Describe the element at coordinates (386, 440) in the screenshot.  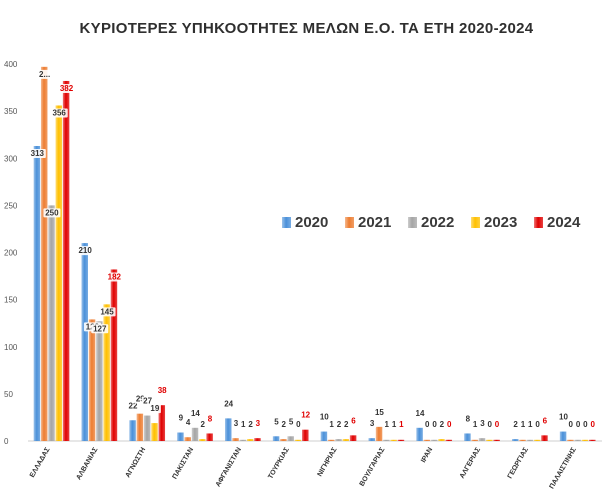
I see `bar-2022-ΒΟΥΛΓΑΡΙΑΣ` at that location.